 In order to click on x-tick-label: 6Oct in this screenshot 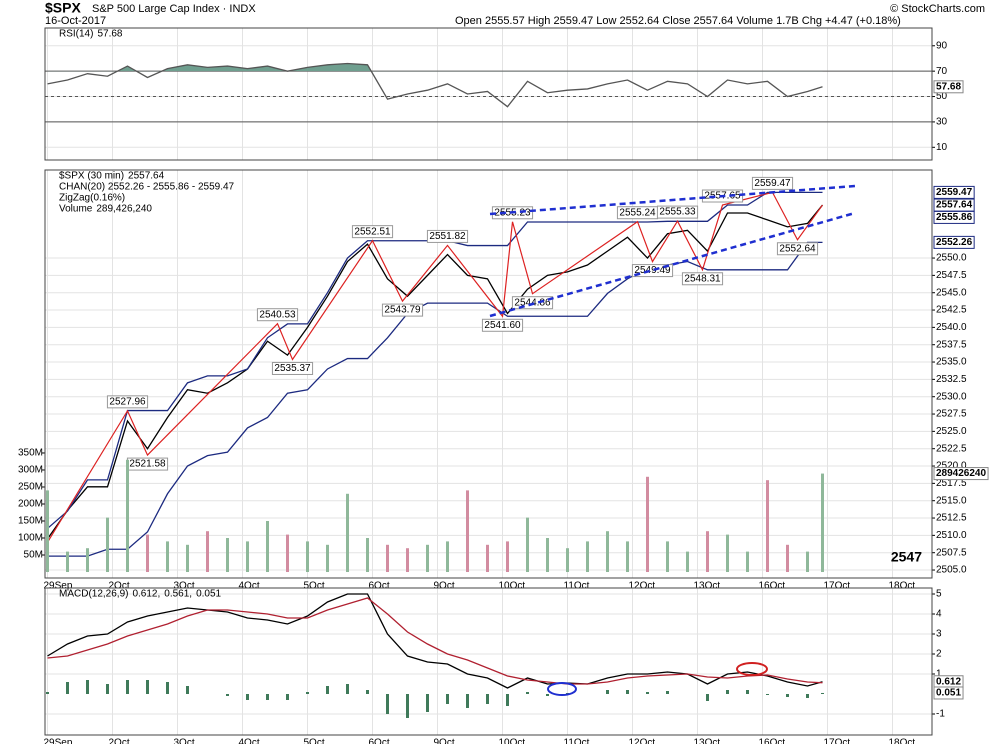, I will do `click(379, 741)`.